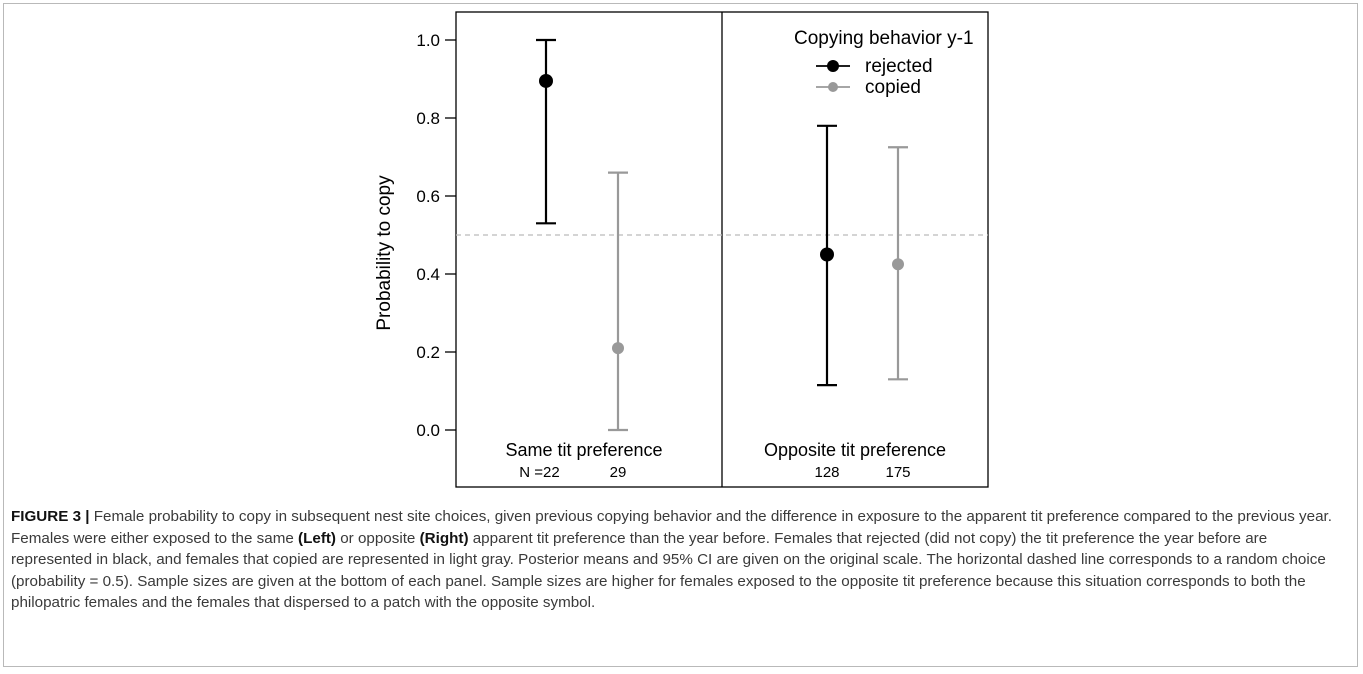 The image size is (1363, 674). What do you see at coordinates (428, 196) in the screenshot?
I see `y-tick-label: 0.6` at bounding box center [428, 196].